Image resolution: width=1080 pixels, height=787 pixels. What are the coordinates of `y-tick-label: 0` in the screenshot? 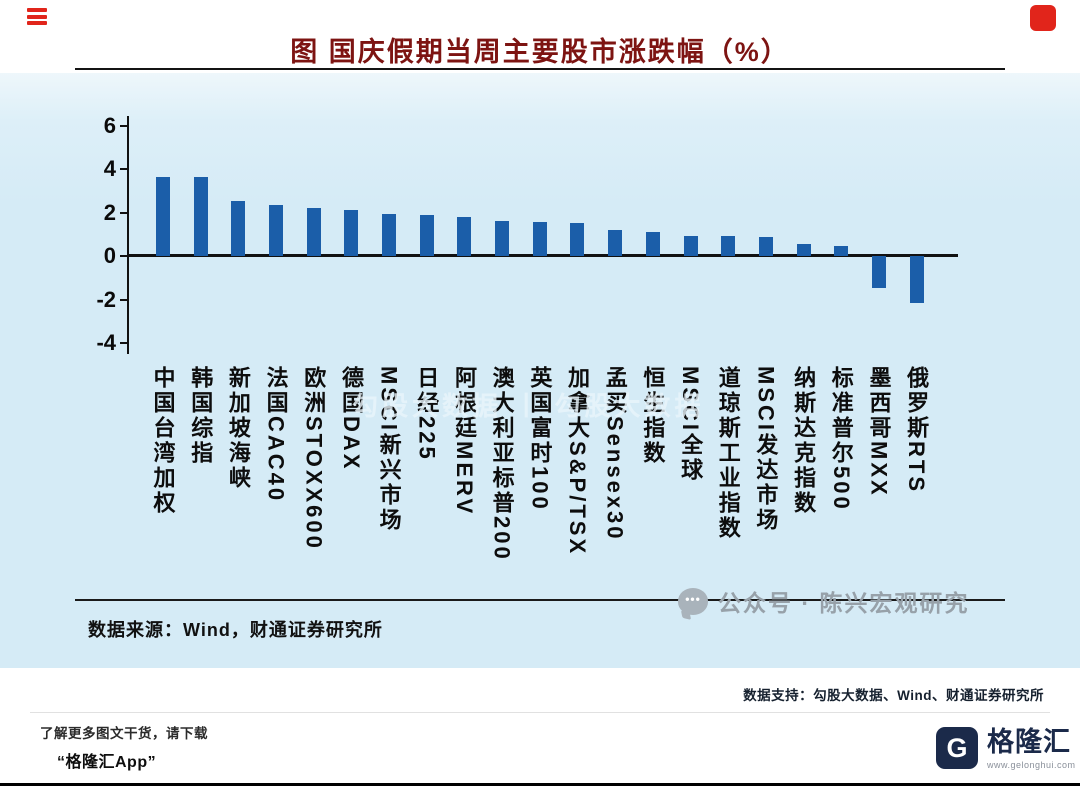 It's located at (109, 255).